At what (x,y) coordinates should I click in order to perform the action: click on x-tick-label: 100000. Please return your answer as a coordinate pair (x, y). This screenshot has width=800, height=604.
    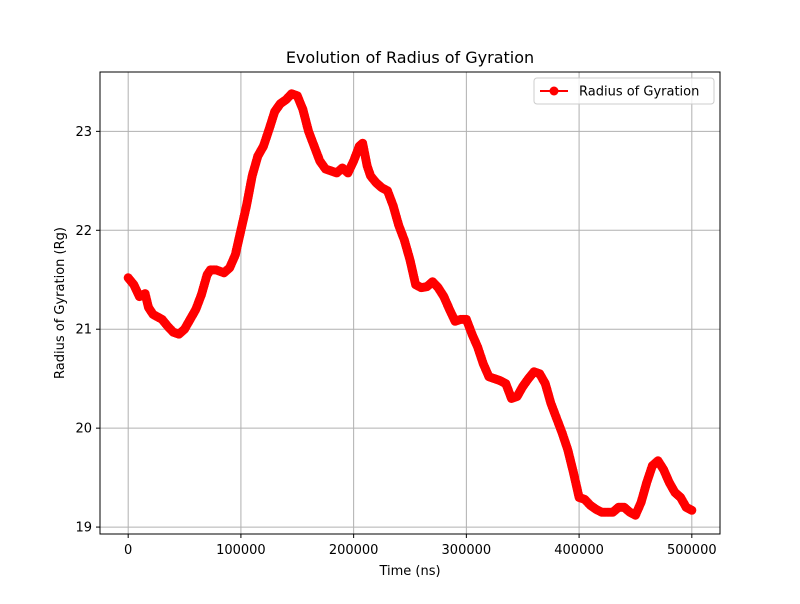
    Looking at the image, I should click on (241, 550).